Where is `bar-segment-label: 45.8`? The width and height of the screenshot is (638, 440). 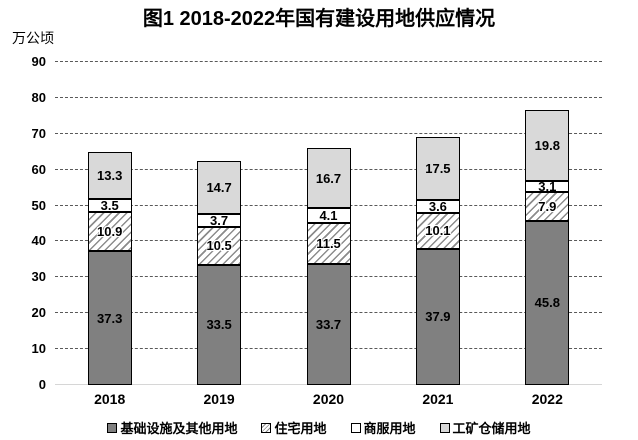
bar-segment-label: 45.8 is located at coordinates (547, 303).